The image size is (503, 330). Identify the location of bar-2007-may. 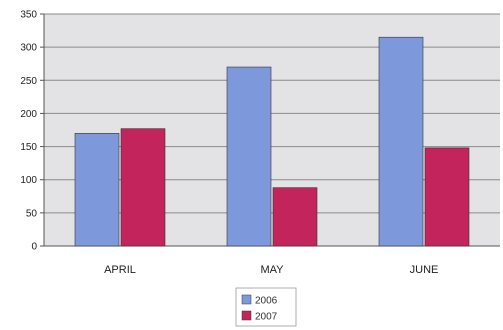
(295, 217).